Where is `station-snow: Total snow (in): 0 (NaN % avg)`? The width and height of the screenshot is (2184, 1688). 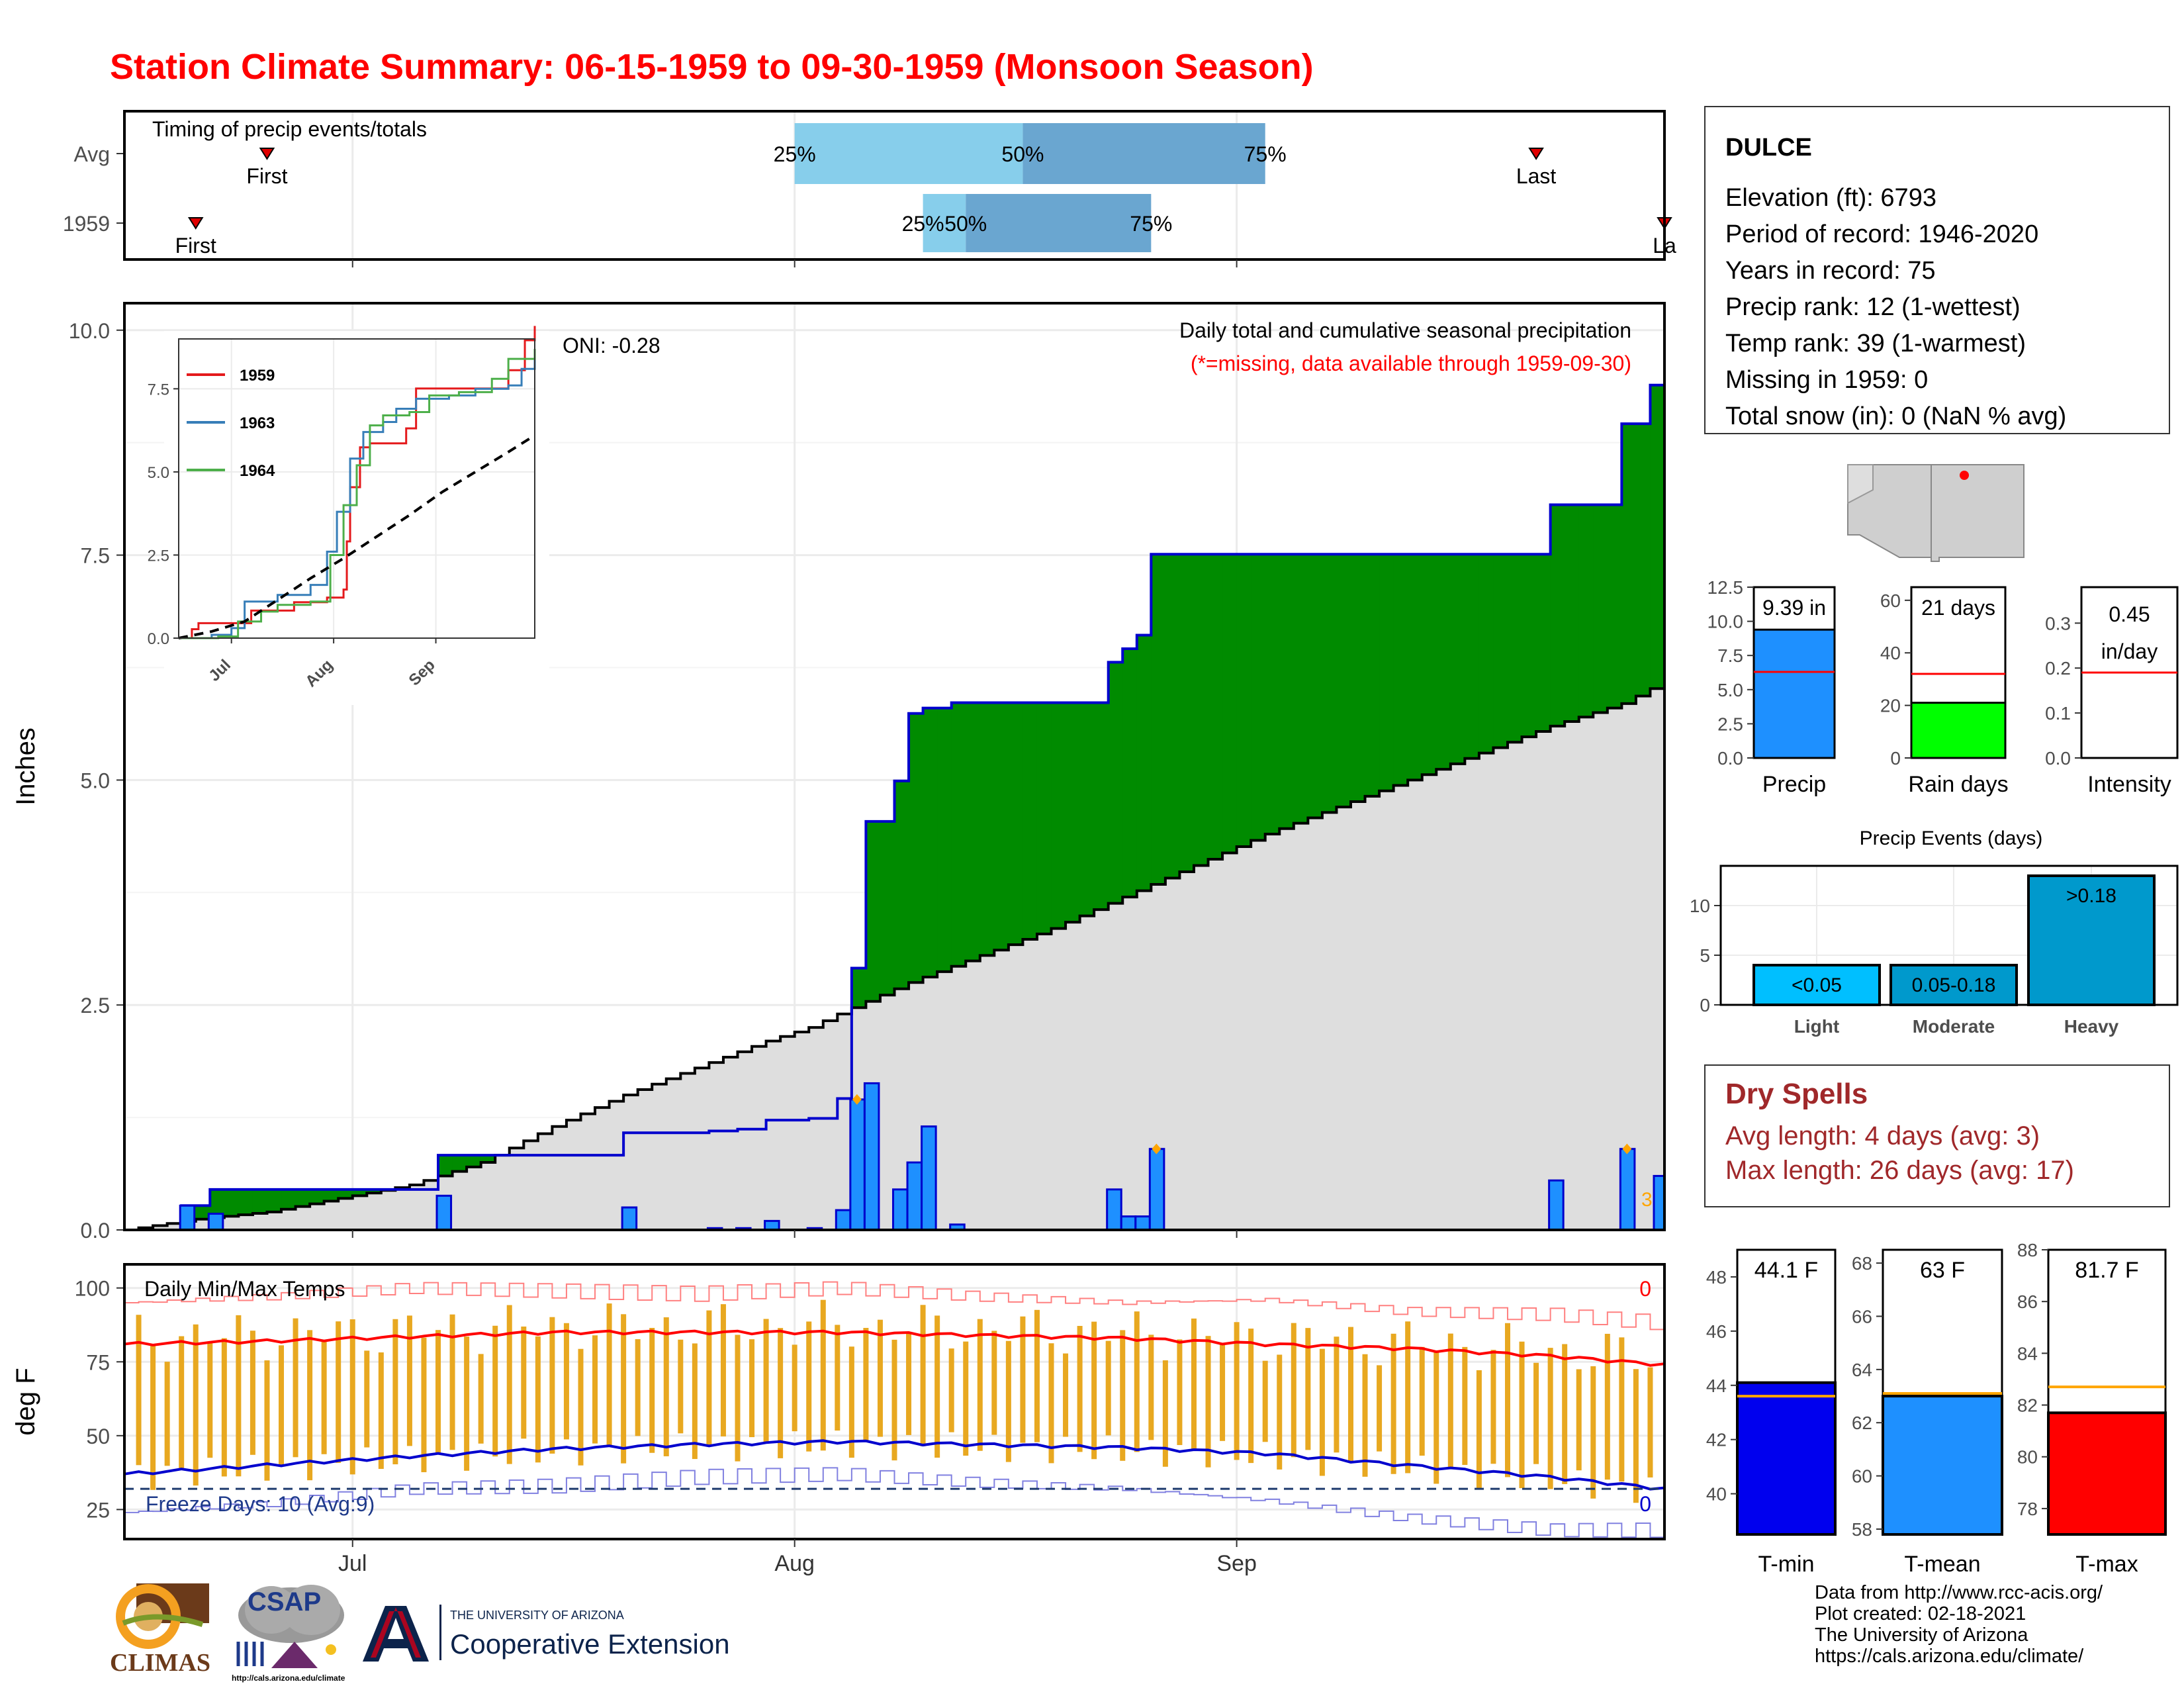
station-snow: Total snow (in): 0 (NaN % avg) is located at coordinates (1896, 416).